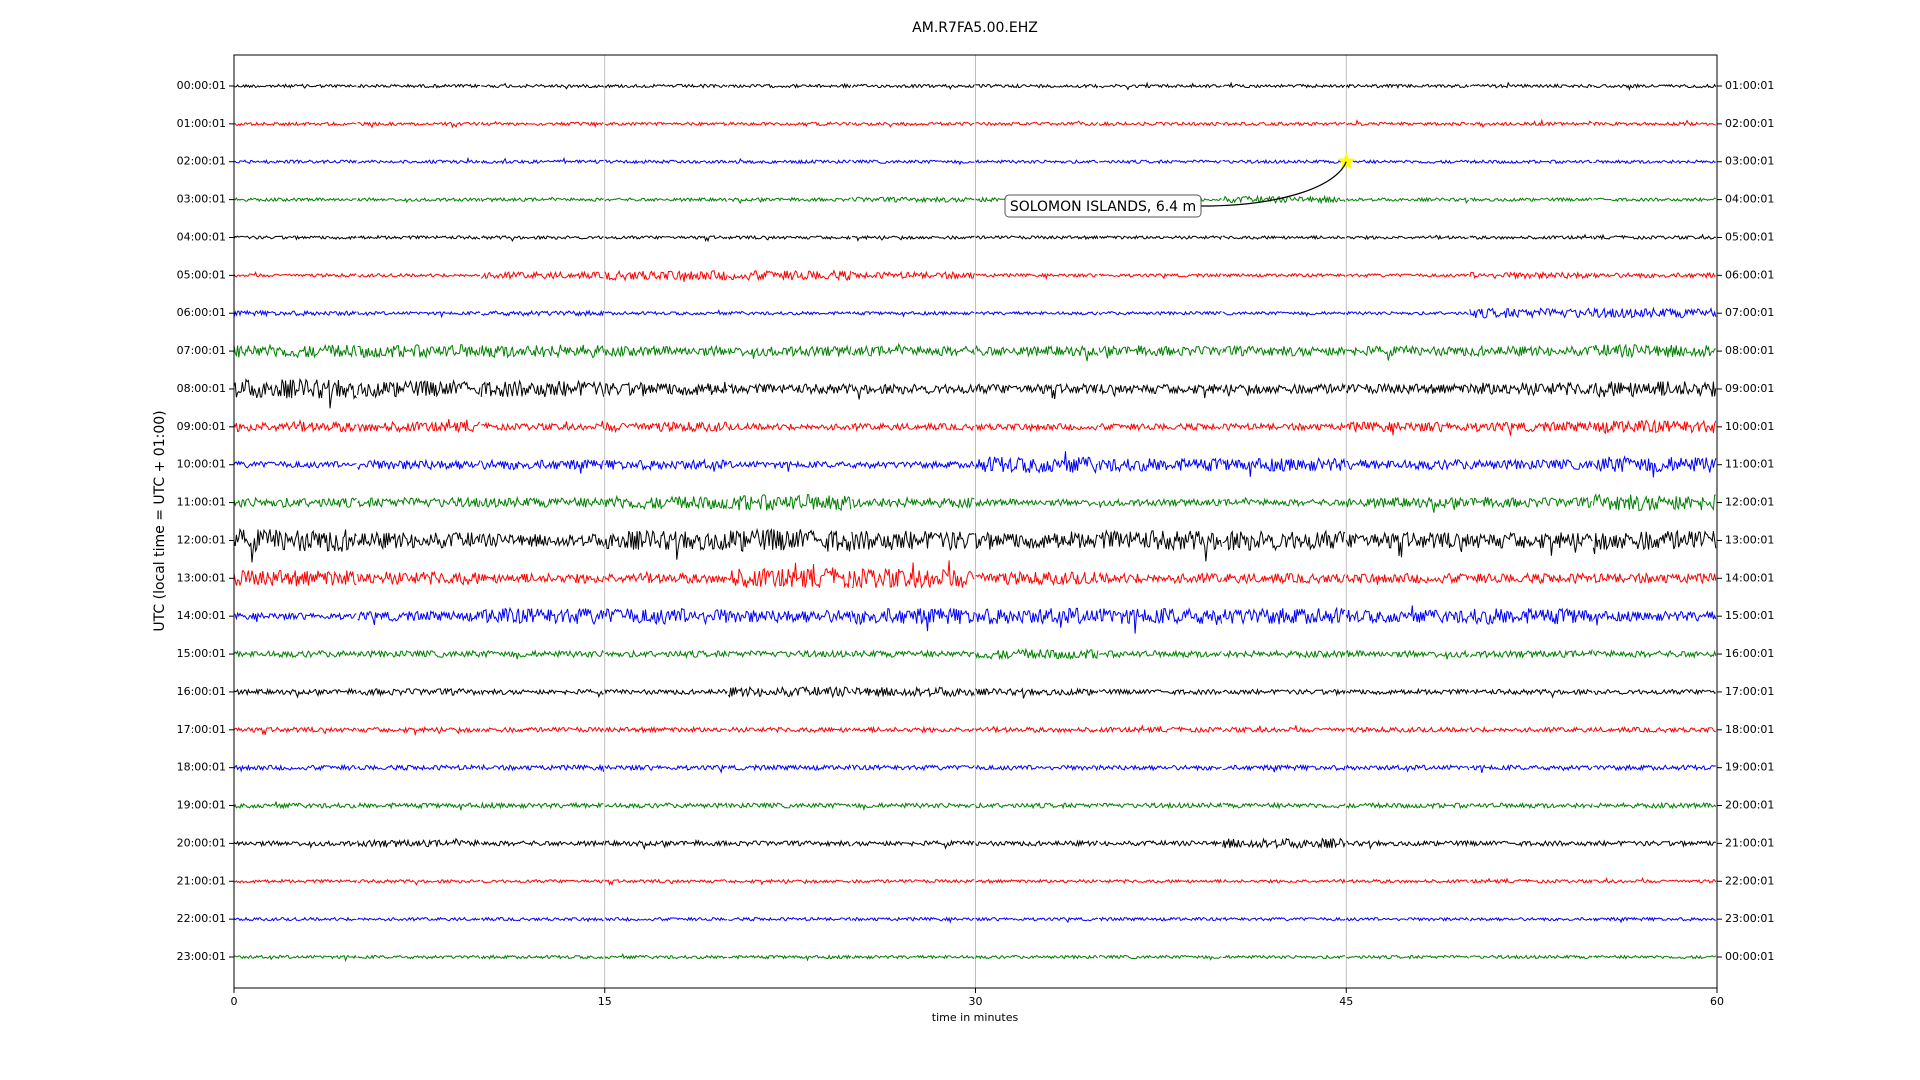  Describe the element at coordinates (201, 691) in the screenshot. I see `y-tick-label: 16:00:01` at that location.